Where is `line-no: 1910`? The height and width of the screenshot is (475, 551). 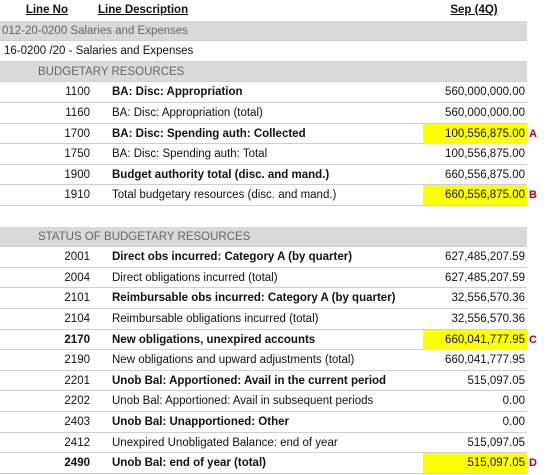 line-no: 1910 is located at coordinates (77, 195).